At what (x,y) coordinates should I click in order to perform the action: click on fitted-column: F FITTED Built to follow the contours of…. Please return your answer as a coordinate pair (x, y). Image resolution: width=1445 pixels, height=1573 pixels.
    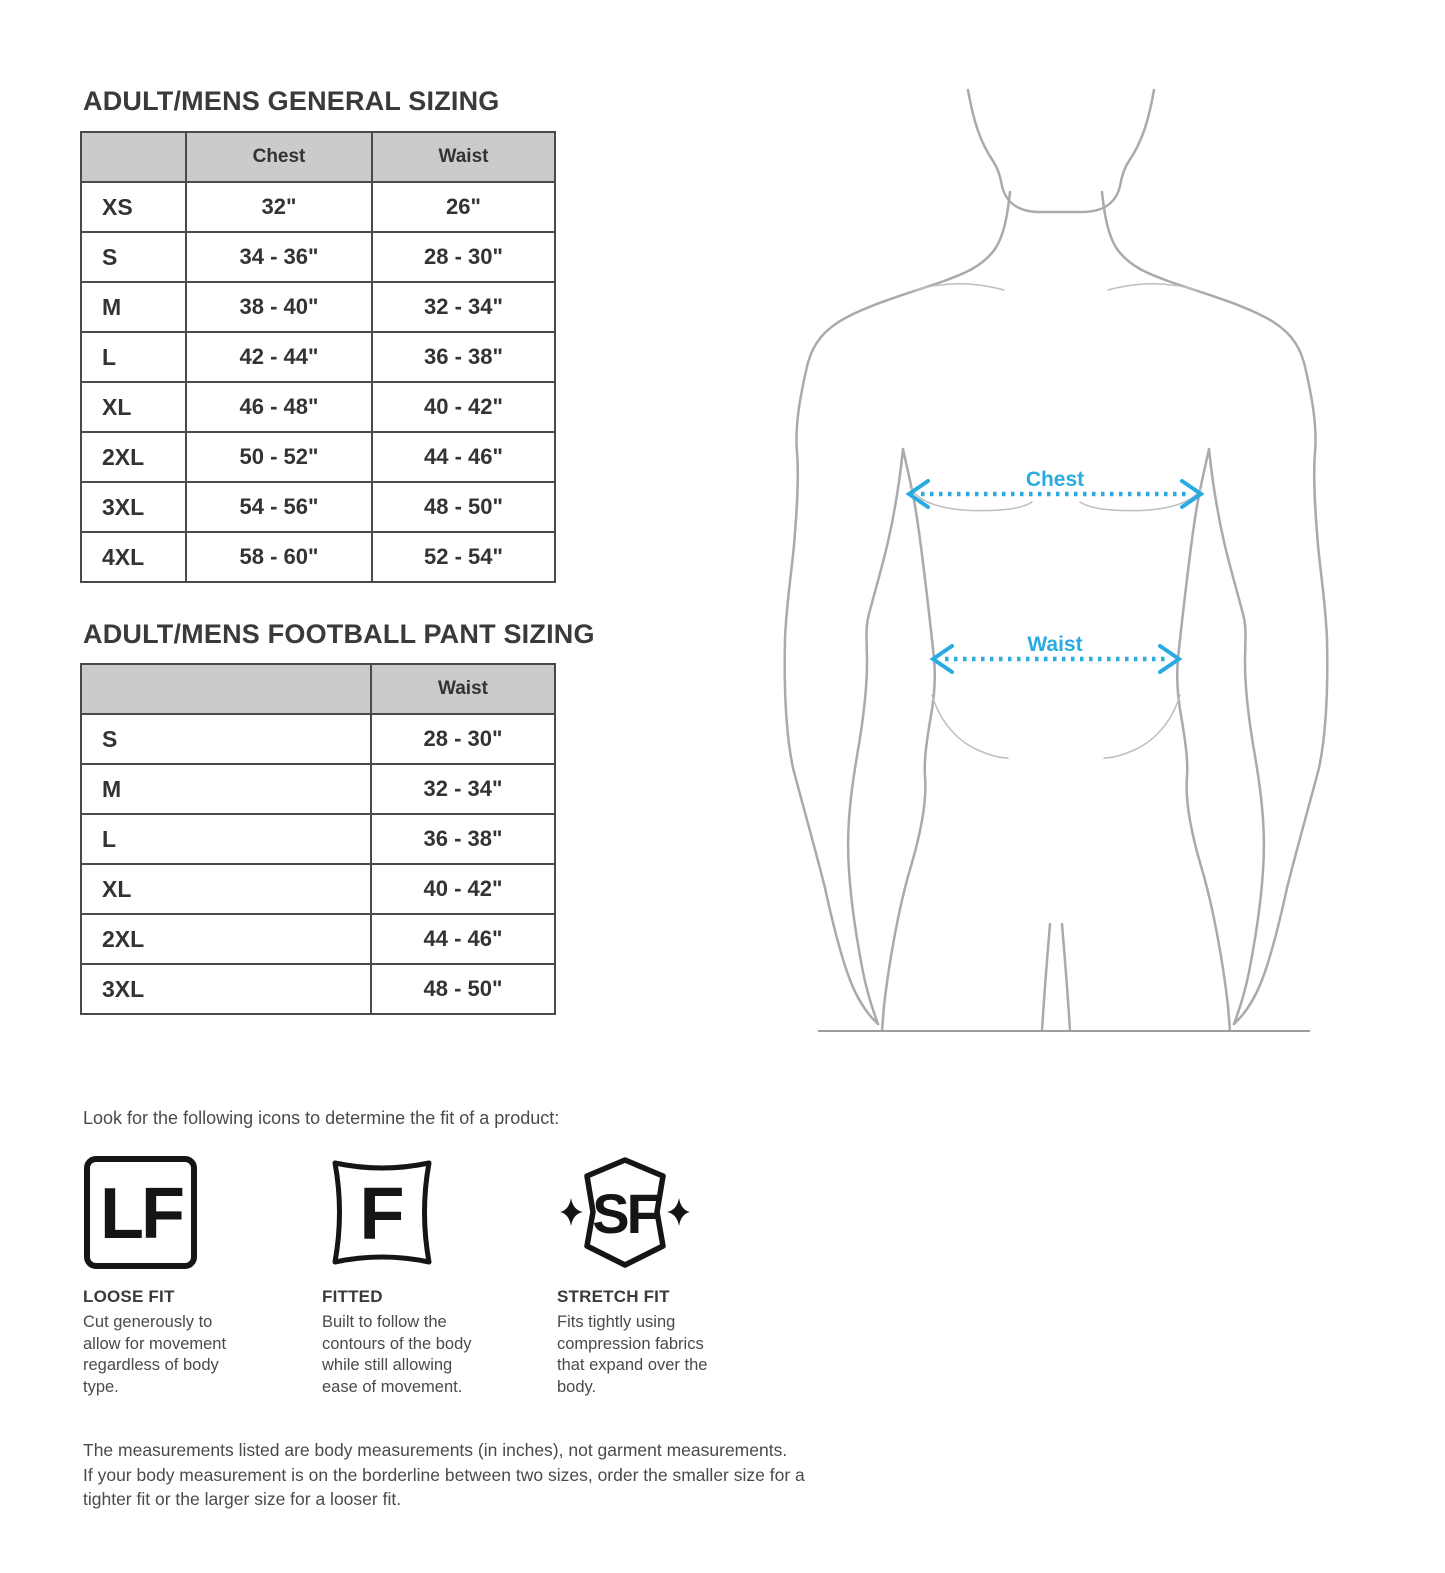
    Looking at the image, I should click on (429, 1276).